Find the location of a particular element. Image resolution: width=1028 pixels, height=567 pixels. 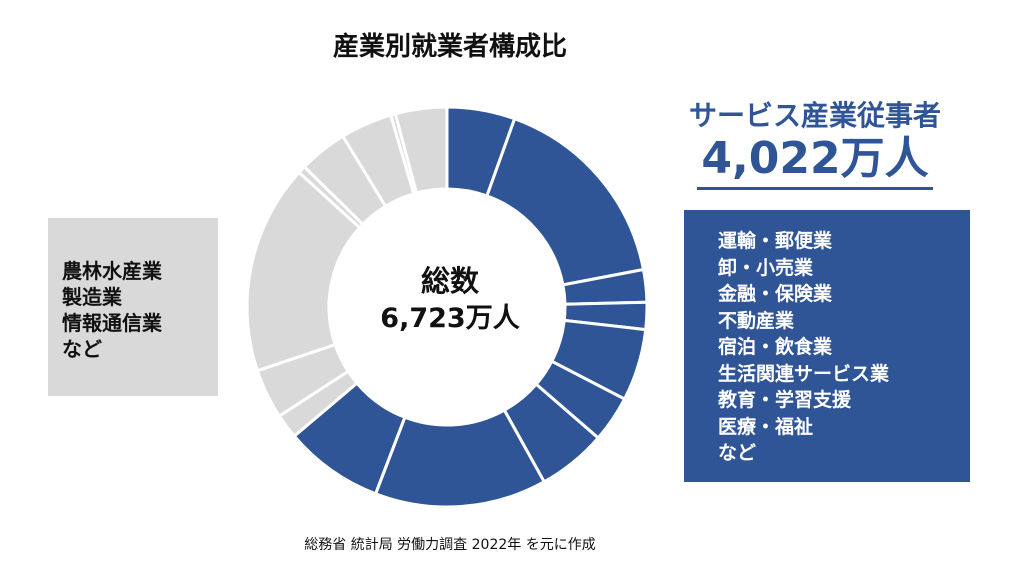

other-industries-box: 農林水産業 製造業 情報通信業 など is located at coordinates (133, 307).